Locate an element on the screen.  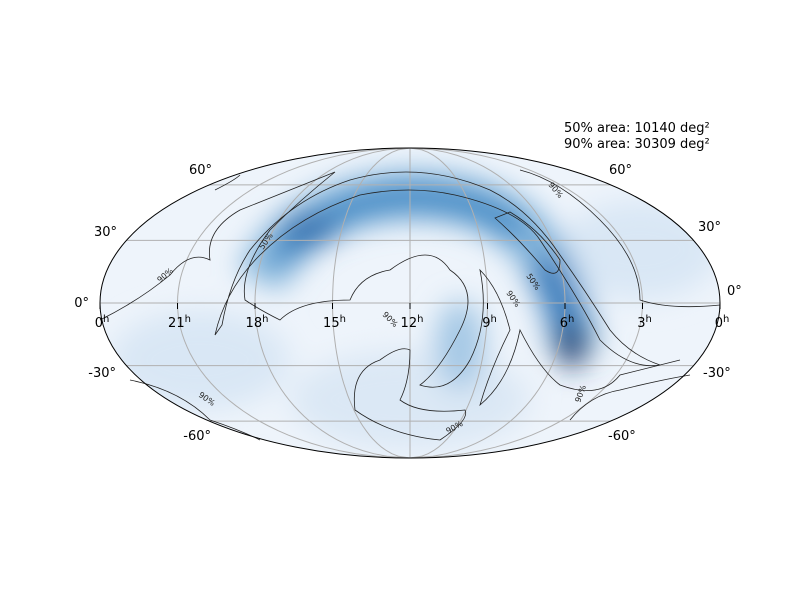
ra-label: 9h is located at coordinates (489, 322).